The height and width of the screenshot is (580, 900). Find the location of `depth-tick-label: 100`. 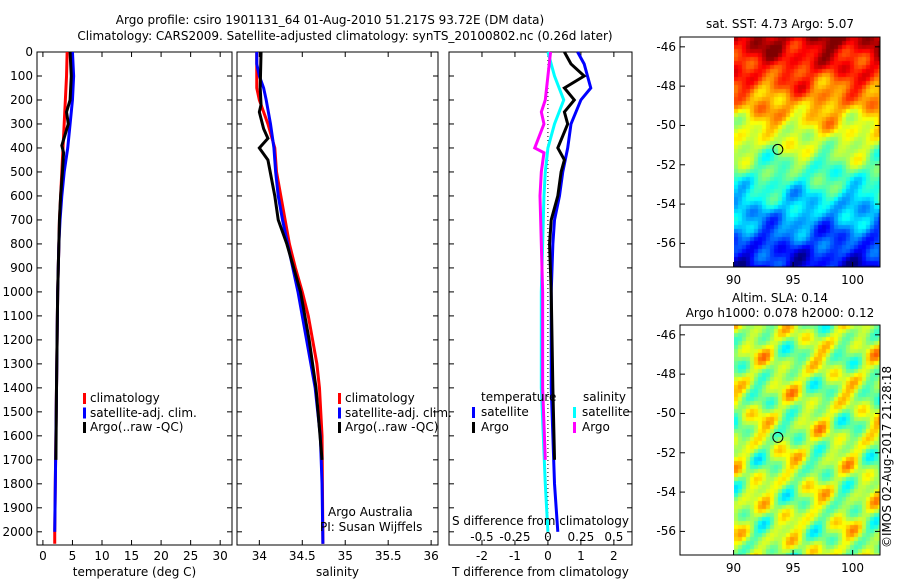

depth-tick-label: 100 is located at coordinates (21, 75).